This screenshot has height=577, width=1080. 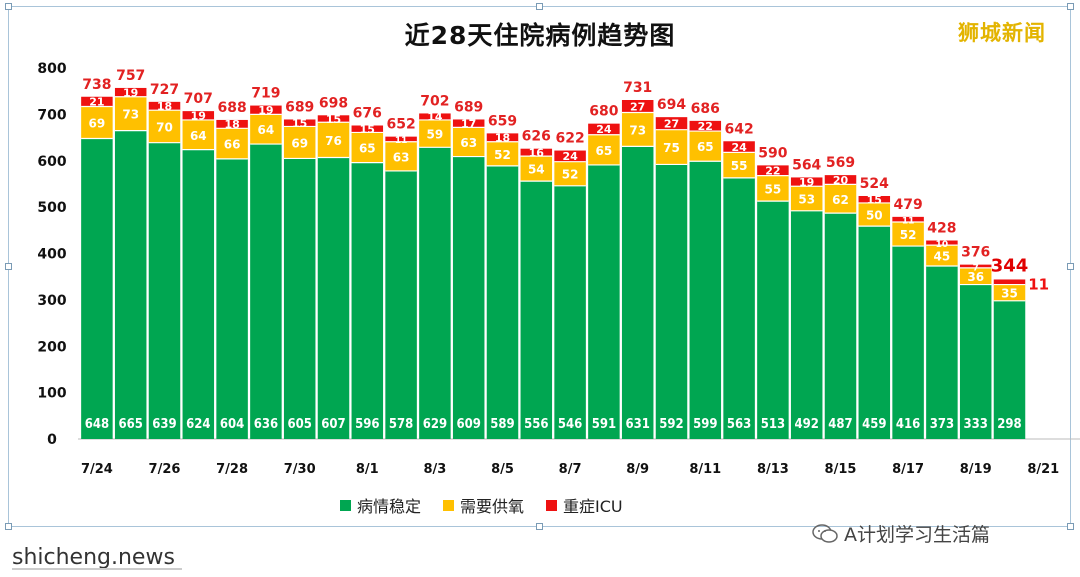 I want to click on data-label-oxygen: 69, so click(x=299, y=143).